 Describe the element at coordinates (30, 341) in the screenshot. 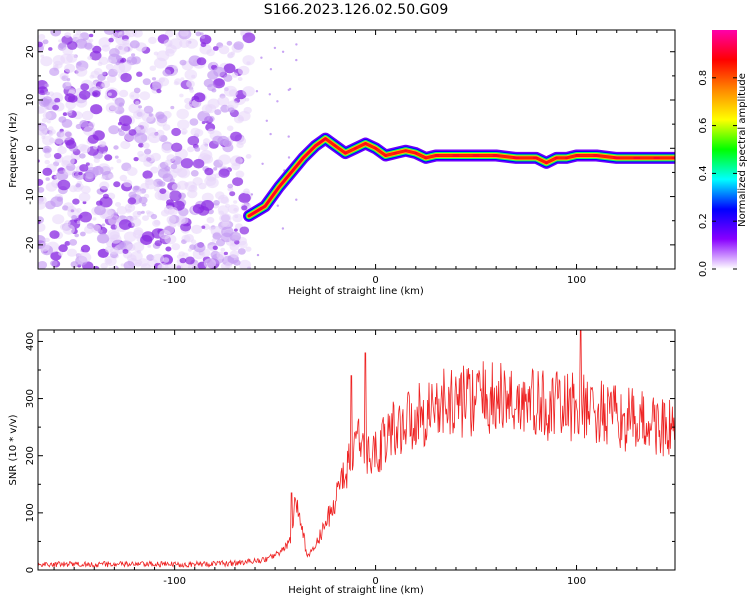

I see `y-tick-label: 400` at that location.